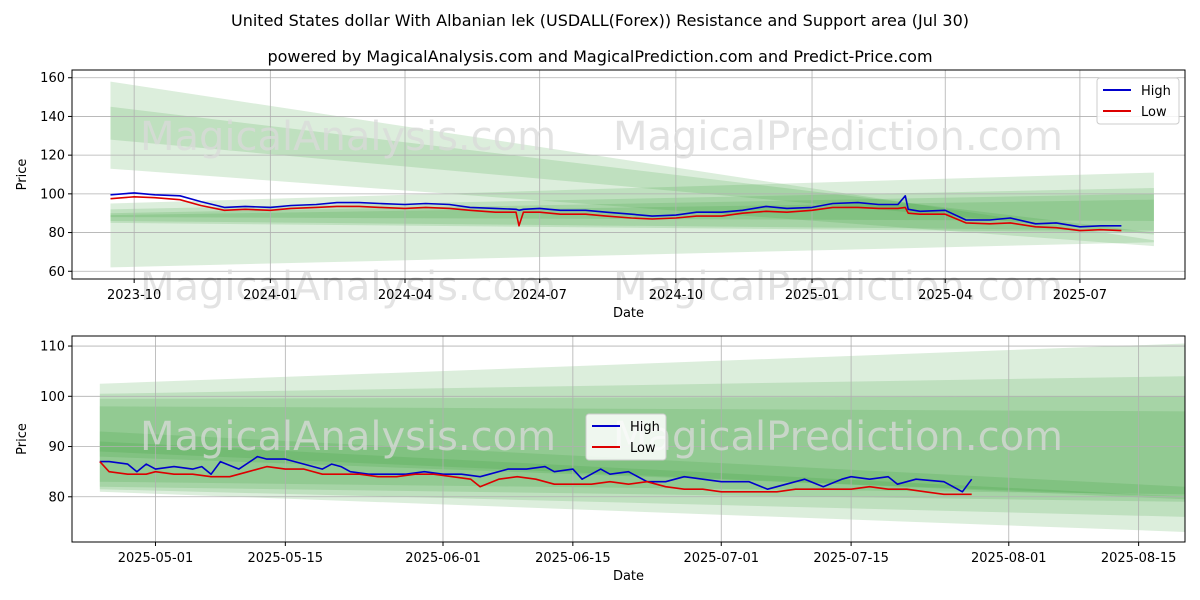  Describe the element at coordinates (1080, 295) in the screenshot. I see `x-tick-label: 2025-07` at that location.